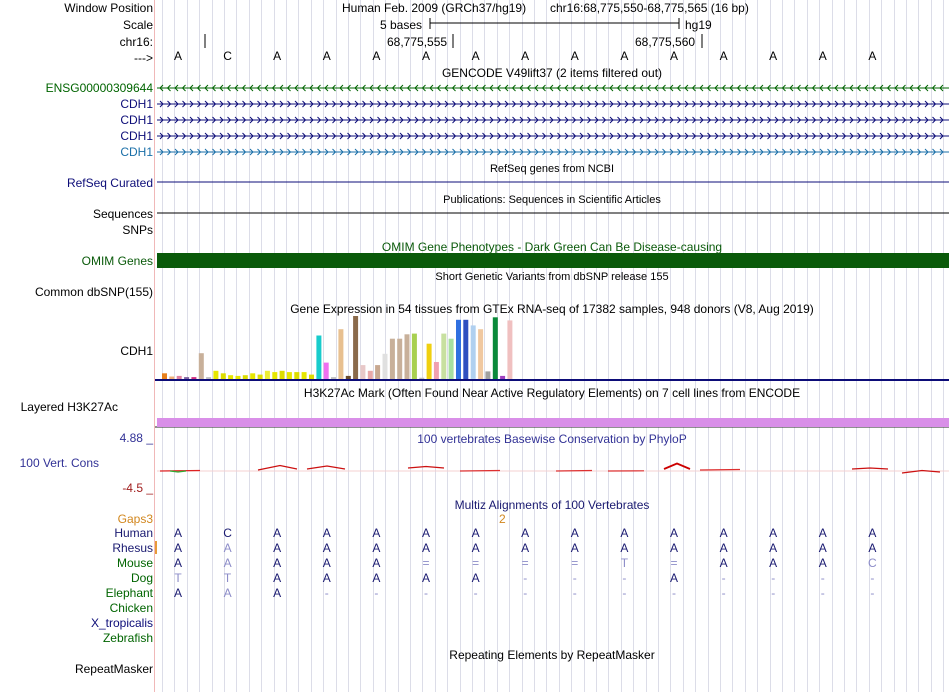 This screenshot has width=950, height=692. Describe the element at coordinates (624, 56) in the screenshot. I see `sequence-base: A` at that location.